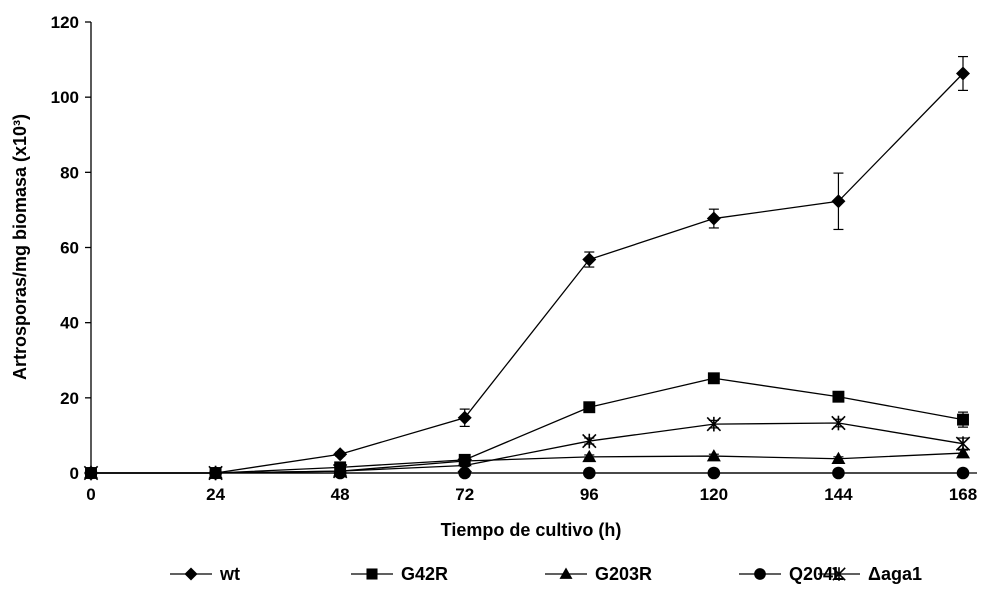 The image size is (1006, 590). I want to click on legend-label: G42R, so click(424, 574).